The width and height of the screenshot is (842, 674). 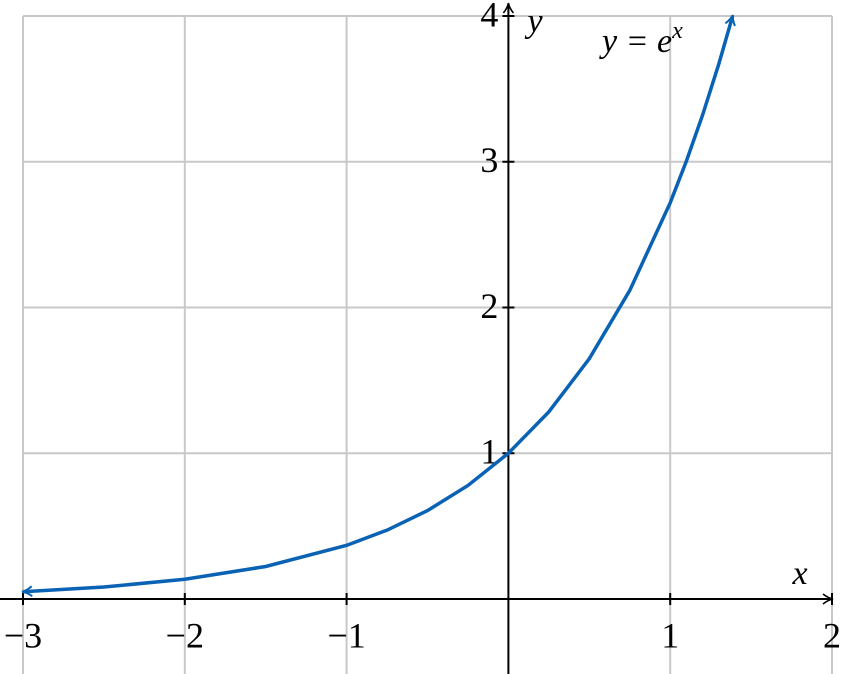 I want to click on x-tick-label: 1, so click(x=670, y=635).